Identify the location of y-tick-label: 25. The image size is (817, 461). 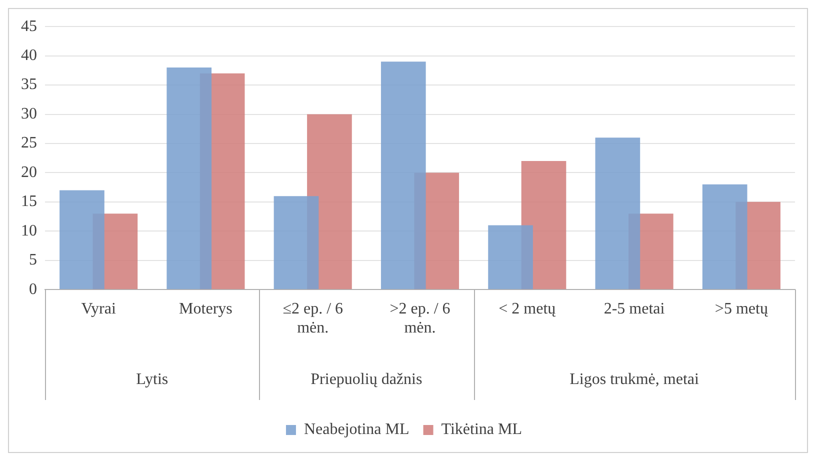
(29, 143).